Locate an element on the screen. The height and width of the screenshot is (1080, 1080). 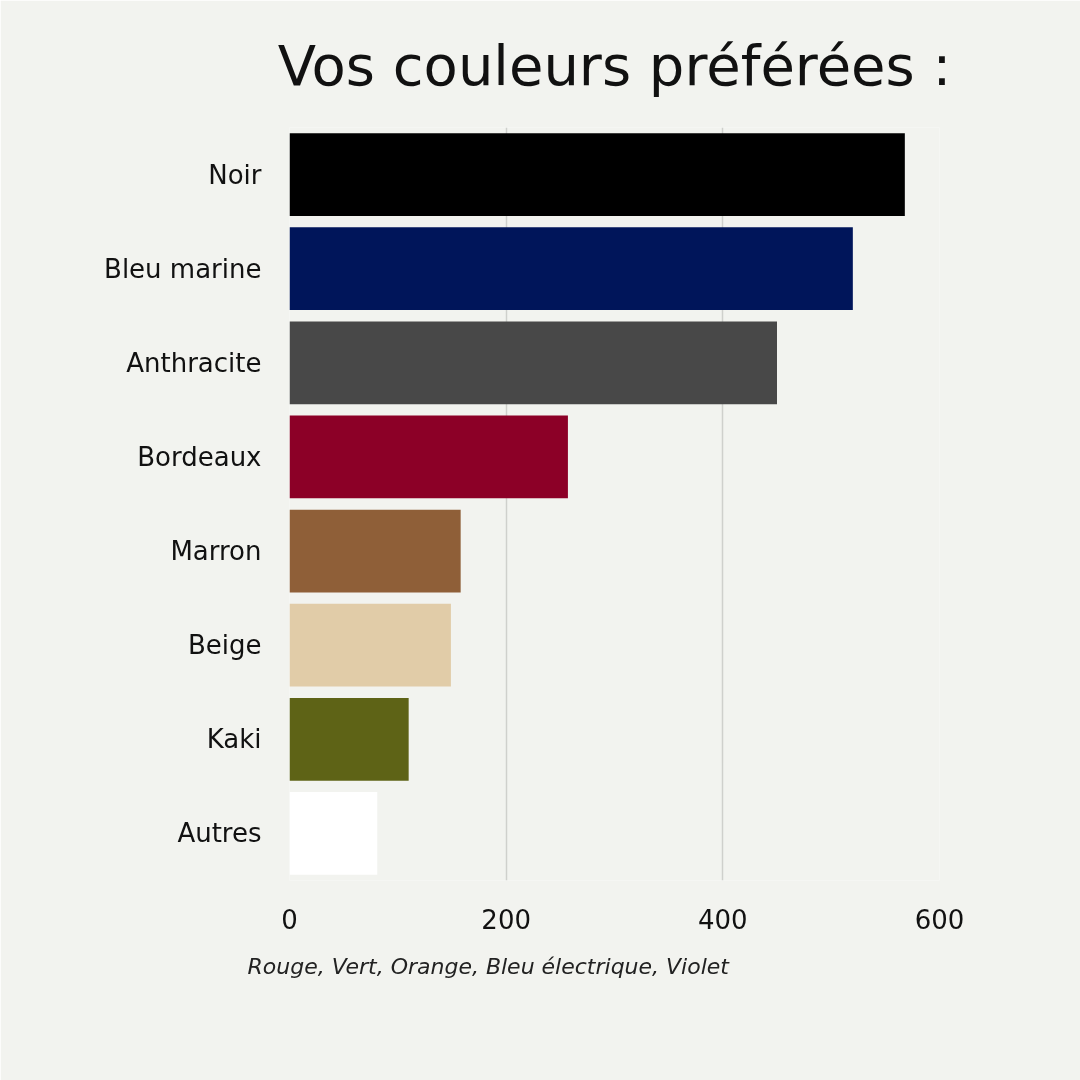
y-tick-label: Noir is located at coordinates (235, 174).